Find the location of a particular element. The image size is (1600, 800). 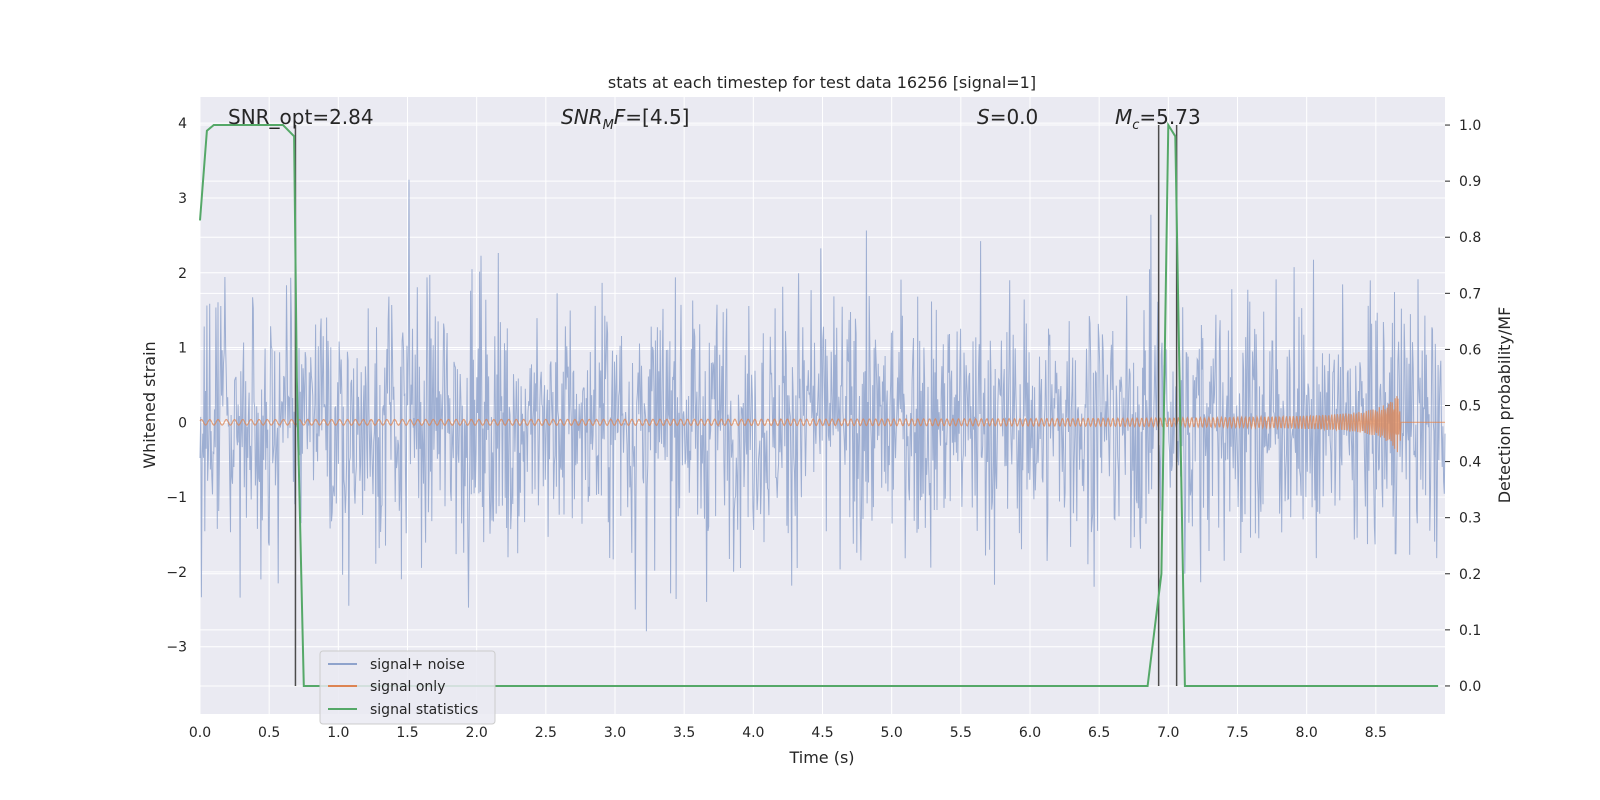

y-left-tick-label: 4 is located at coordinates (182, 124).